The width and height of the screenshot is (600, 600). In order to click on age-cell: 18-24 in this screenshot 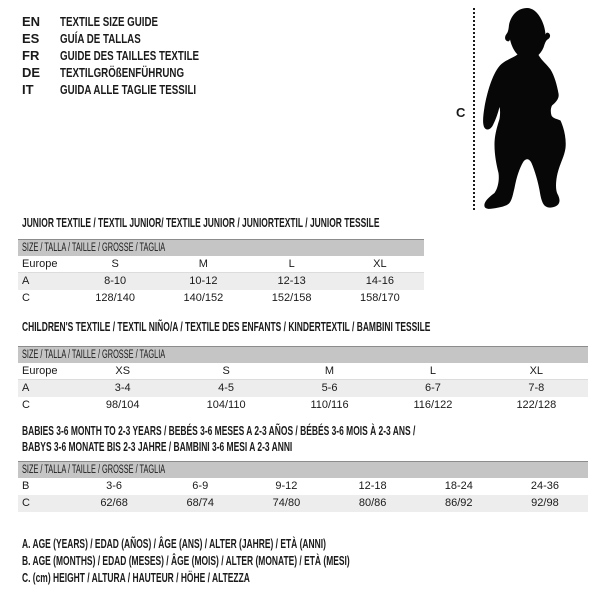, I will do `click(458, 486)`.